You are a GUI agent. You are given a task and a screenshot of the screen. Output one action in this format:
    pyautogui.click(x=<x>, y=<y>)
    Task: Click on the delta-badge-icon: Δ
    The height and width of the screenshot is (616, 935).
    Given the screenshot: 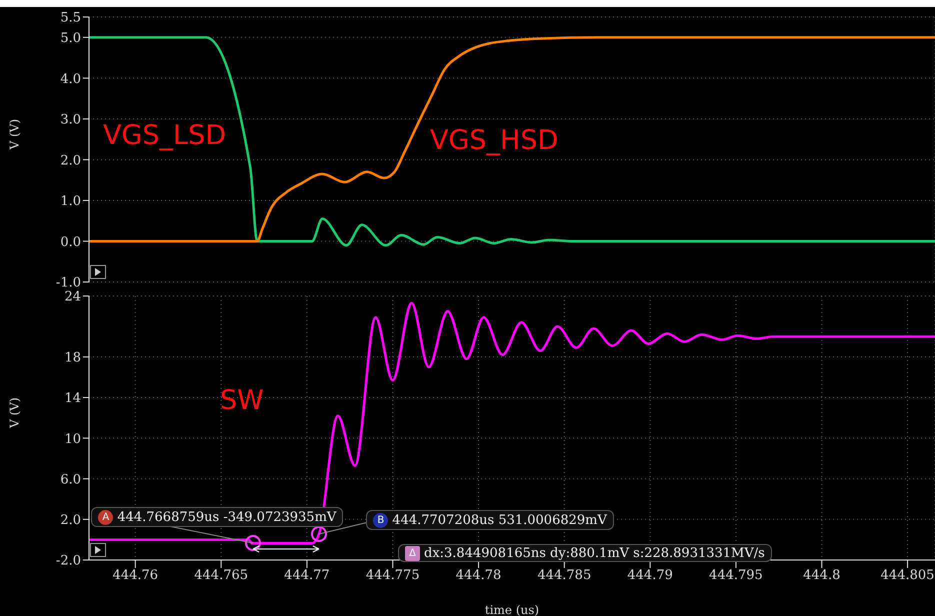 What is the action you would take?
    pyautogui.click(x=412, y=553)
    